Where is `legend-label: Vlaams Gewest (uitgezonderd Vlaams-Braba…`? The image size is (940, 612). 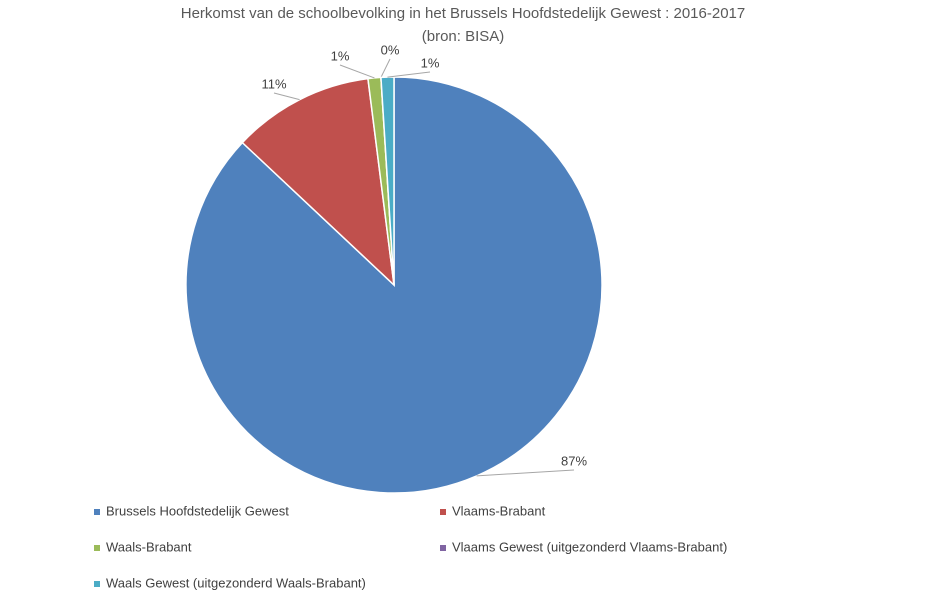 legend-label: Vlaams Gewest (uitgezonderd Vlaams-Braba… is located at coordinates (589, 546).